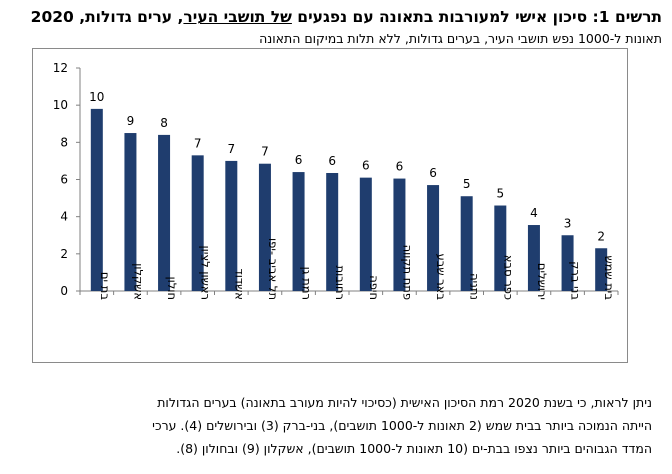  What do you see at coordinates (237, 17) in the screenshot?
I see `chart-title-underlined: של תושבי העיר` at bounding box center [237, 17].